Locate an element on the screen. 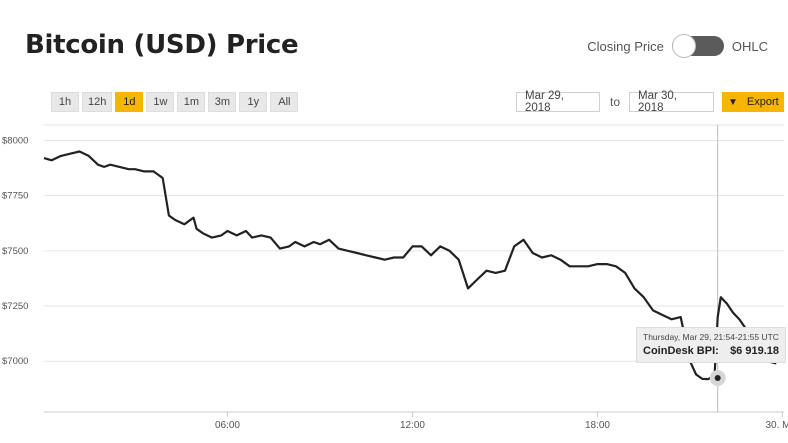 The image size is (788, 443). export-label: Export is located at coordinates (762, 102).